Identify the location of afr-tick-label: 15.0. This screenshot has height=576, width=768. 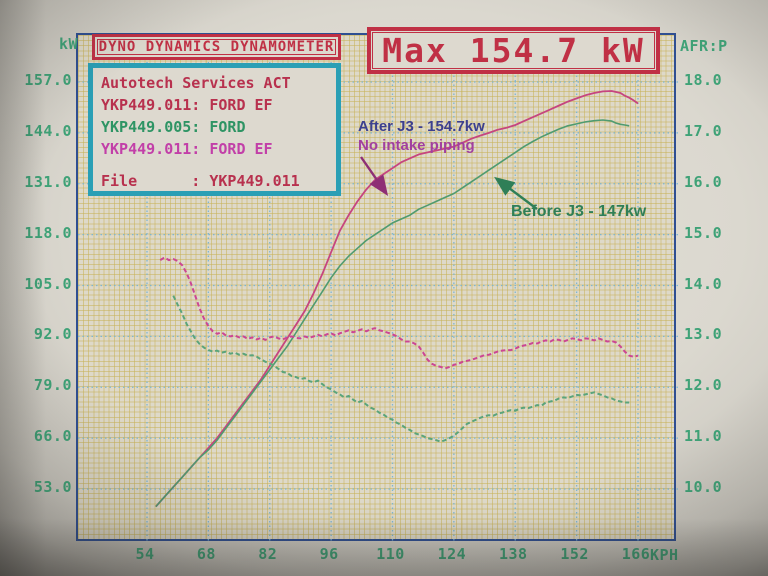
(703, 232).